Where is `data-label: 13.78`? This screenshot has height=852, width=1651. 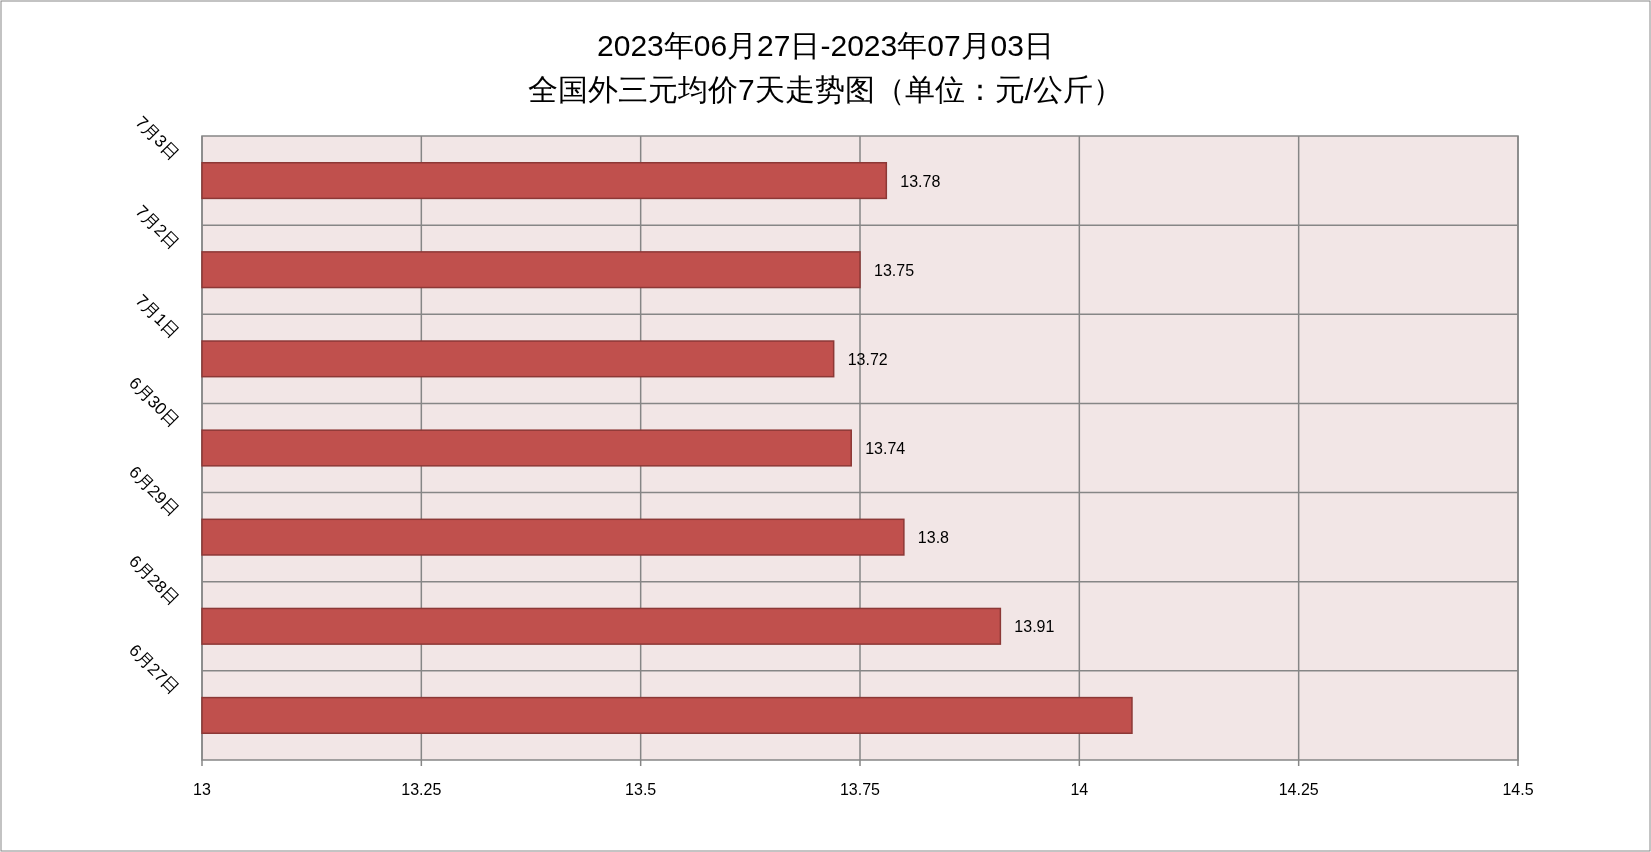 data-label: 13.78 is located at coordinates (920, 181).